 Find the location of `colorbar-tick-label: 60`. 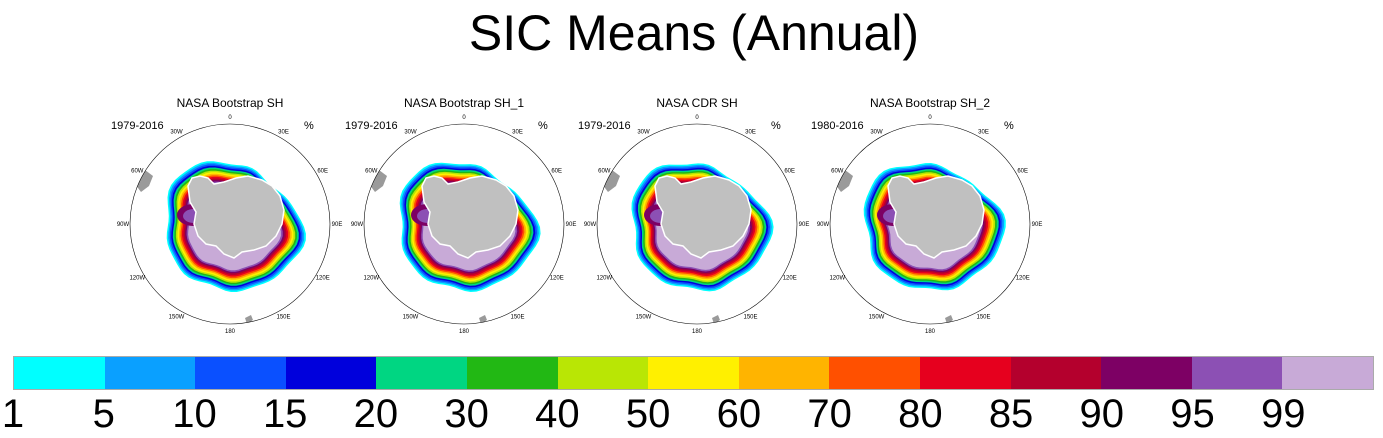

colorbar-tick-label: 60 is located at coordinates (739, 414).